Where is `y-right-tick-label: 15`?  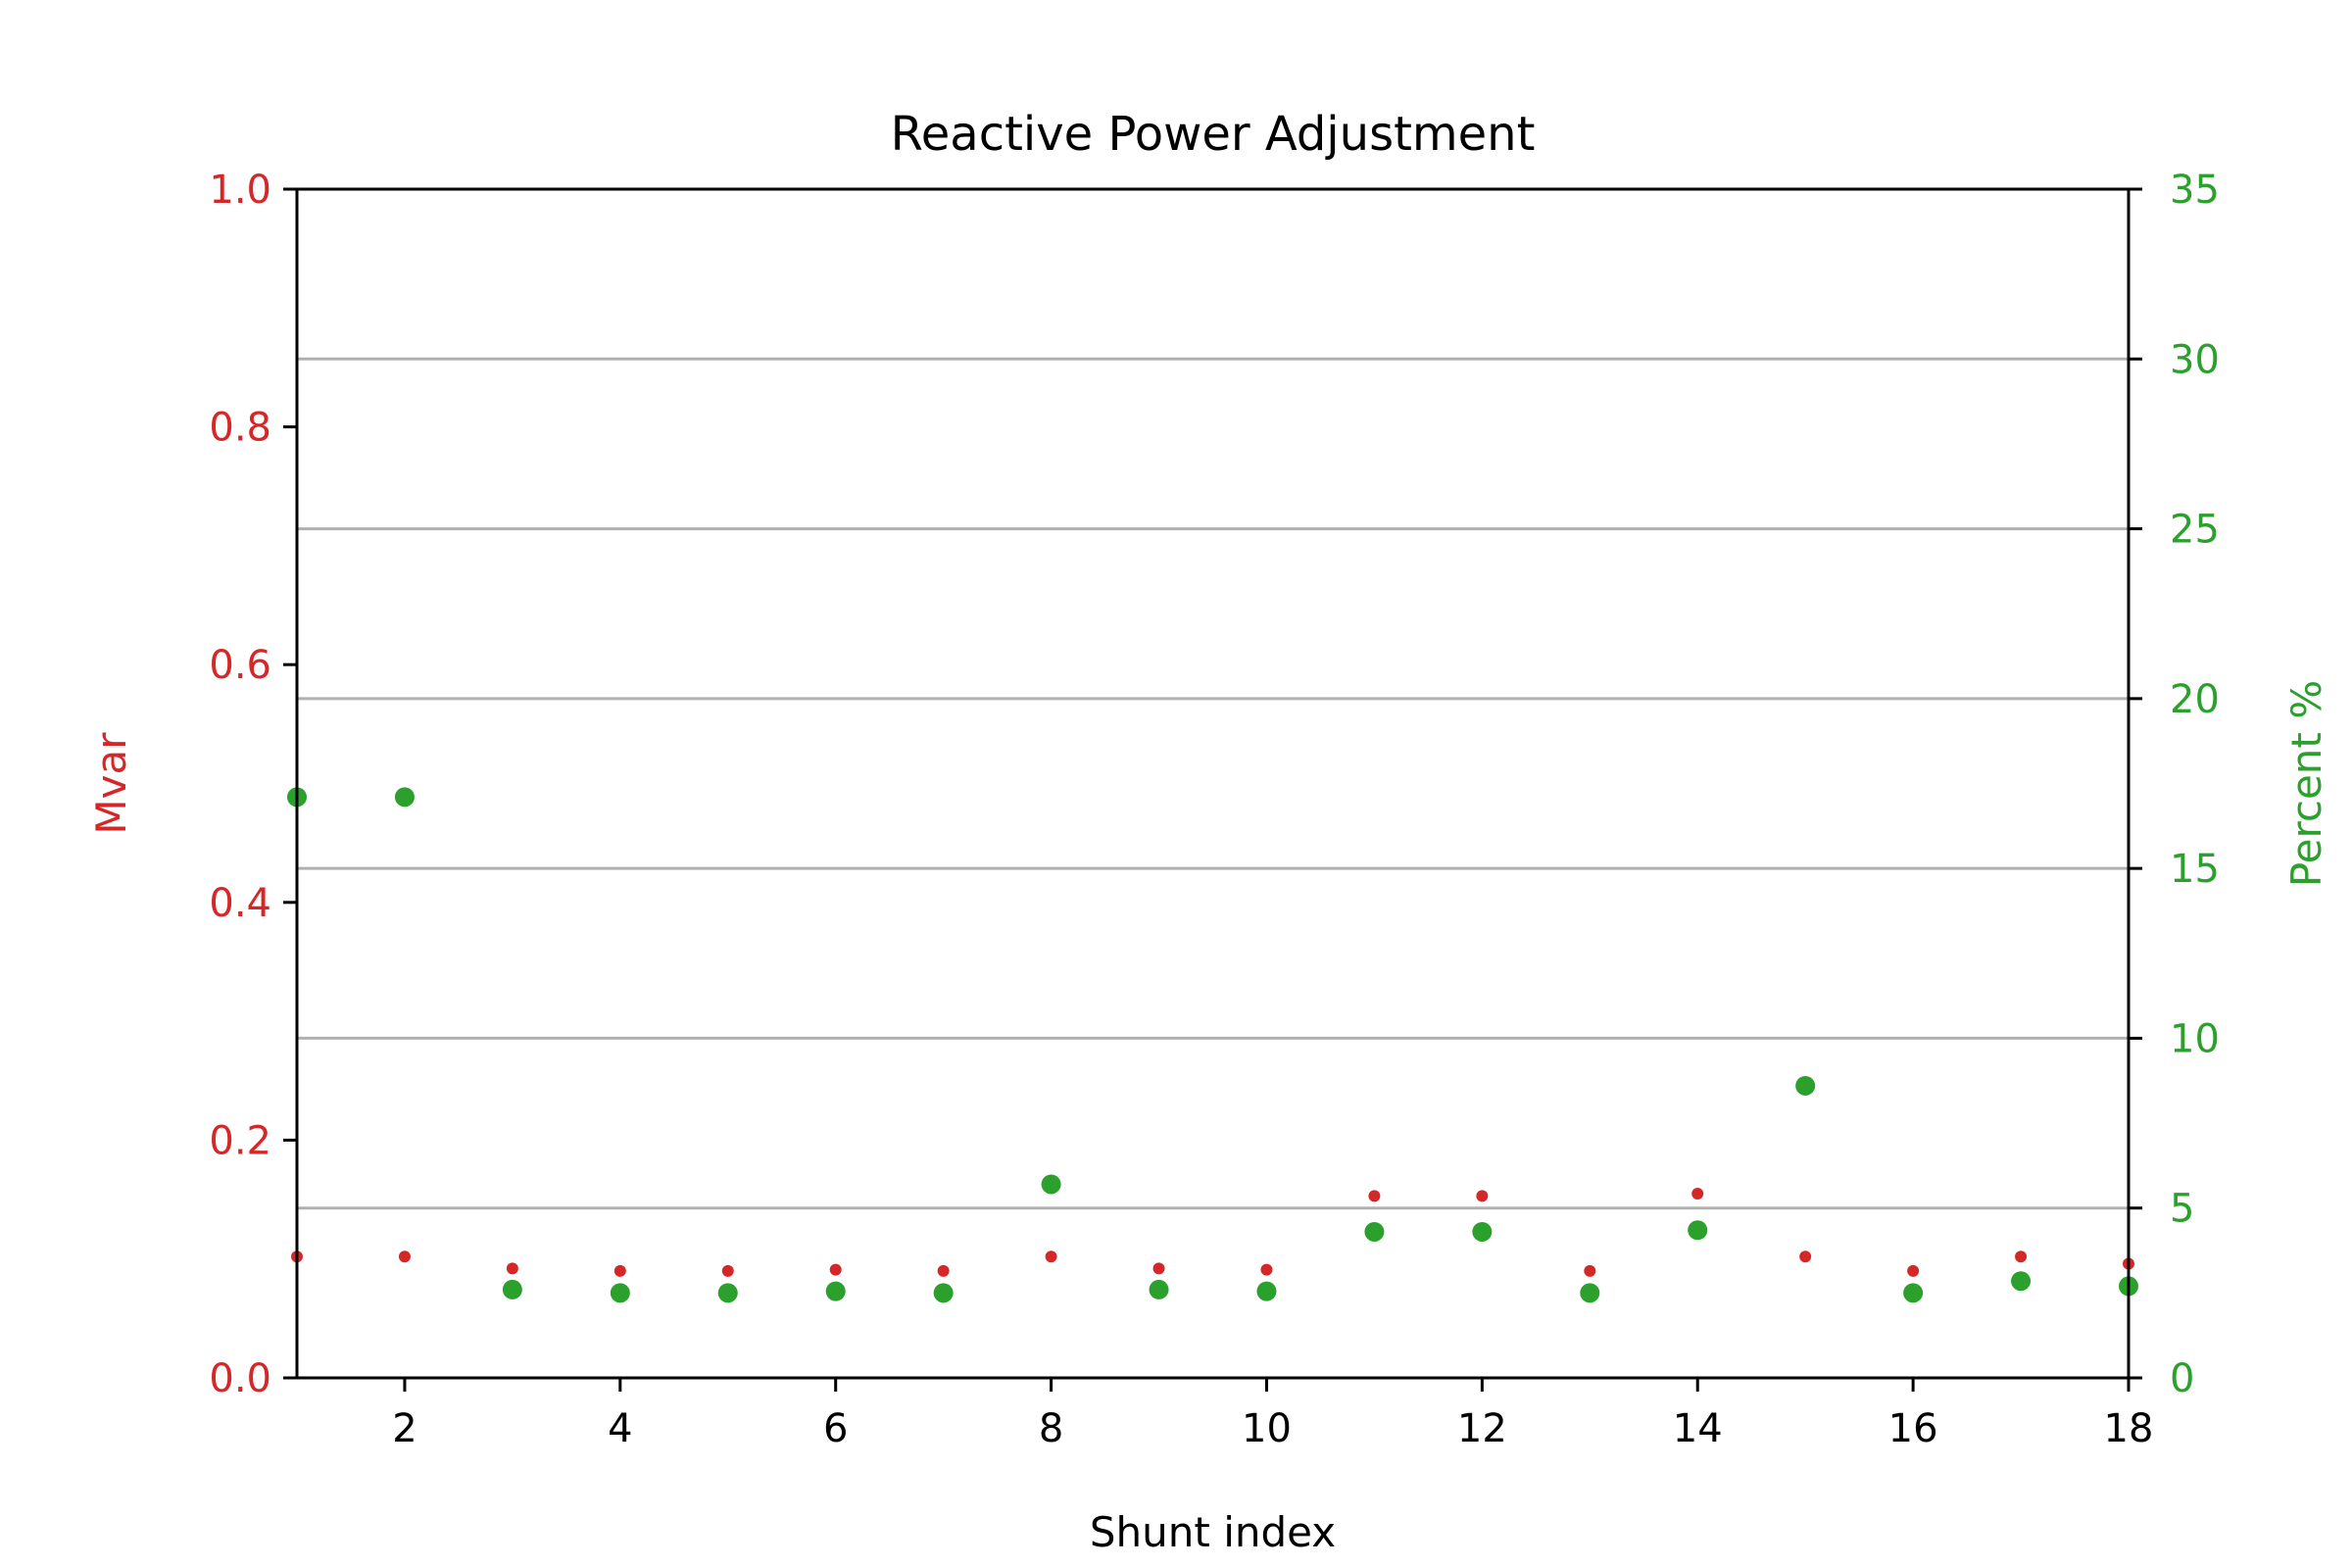 y-right-tick-label: 15 is located at coordinates (2195, 869).